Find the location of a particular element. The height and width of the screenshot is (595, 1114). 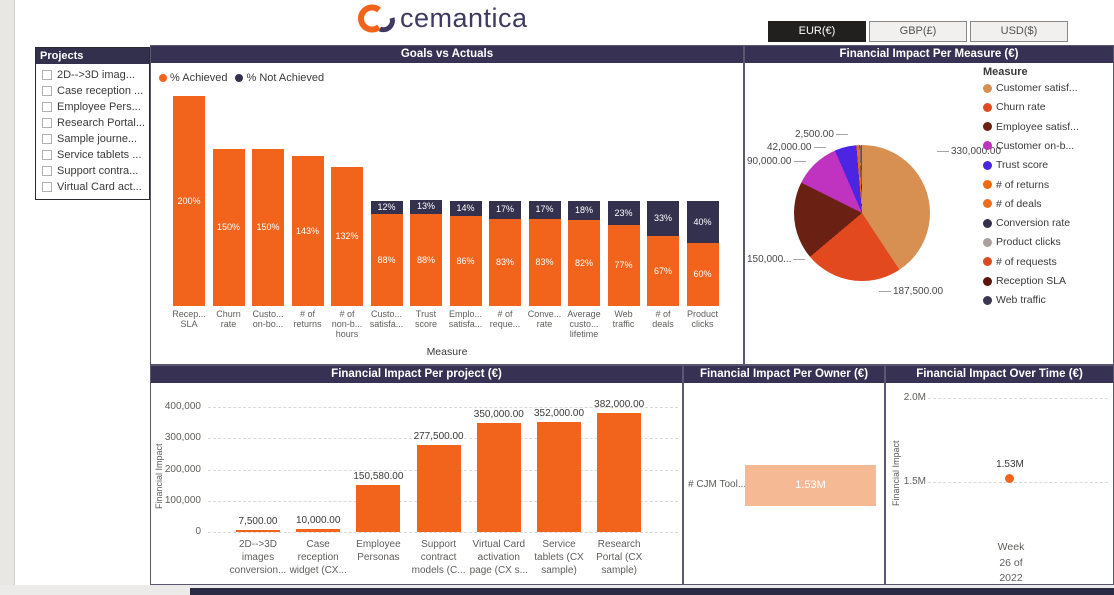

x-axis-label: Research Portal (CX sample) is located at coordinates (619, 557).